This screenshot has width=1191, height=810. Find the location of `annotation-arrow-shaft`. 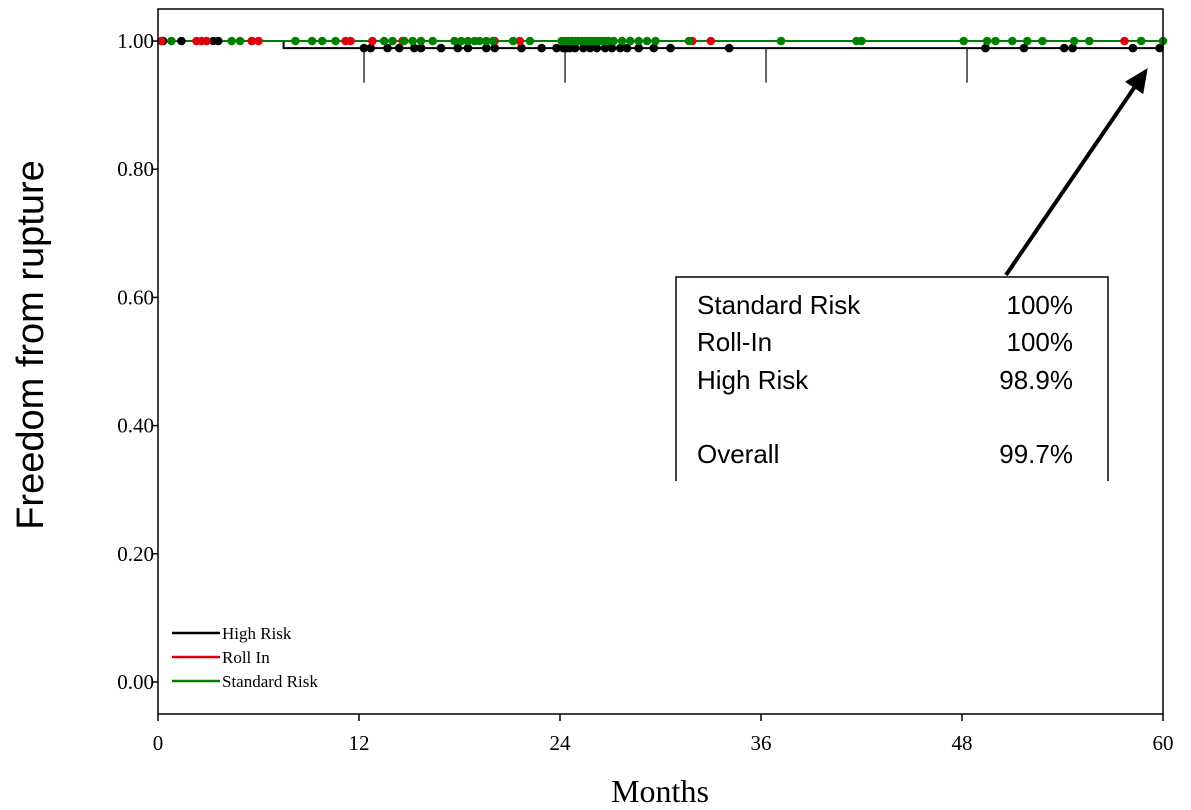

annotation-arrow-shaft is located at coordinates (1070, 181).